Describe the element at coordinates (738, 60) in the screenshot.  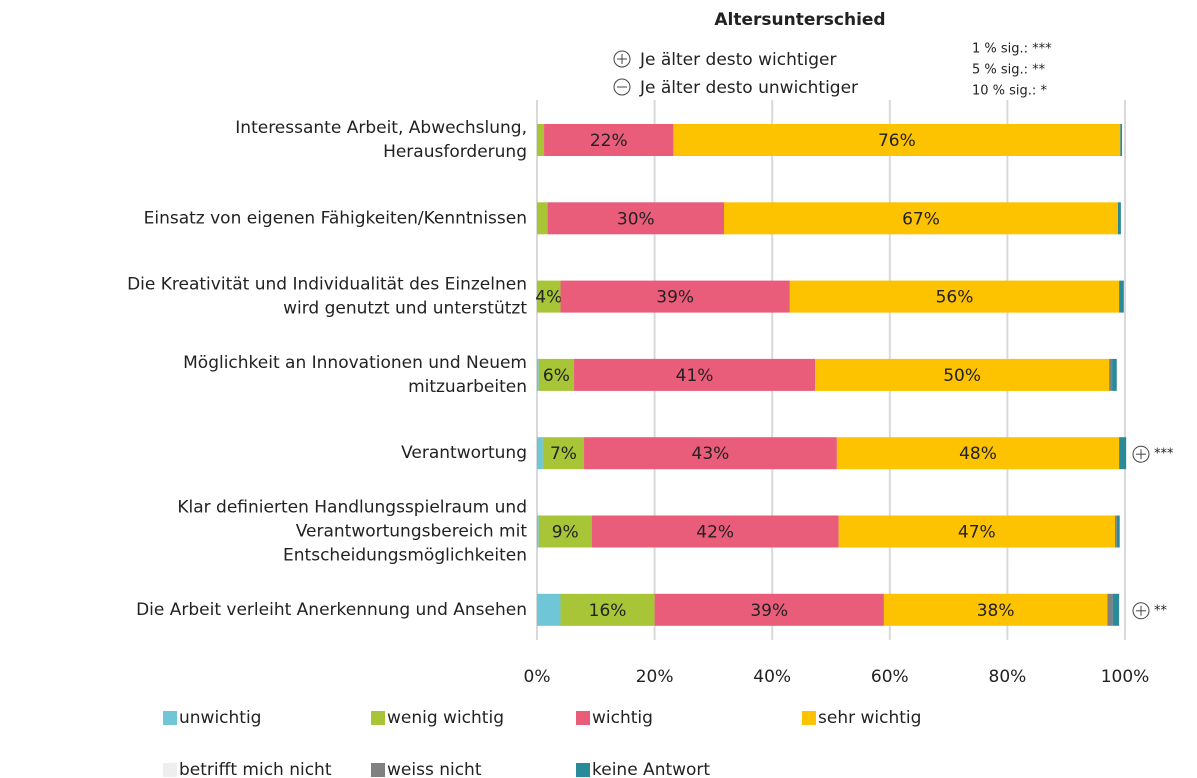
I see `legend-plus: Je älter desto wichtiger` at that location.